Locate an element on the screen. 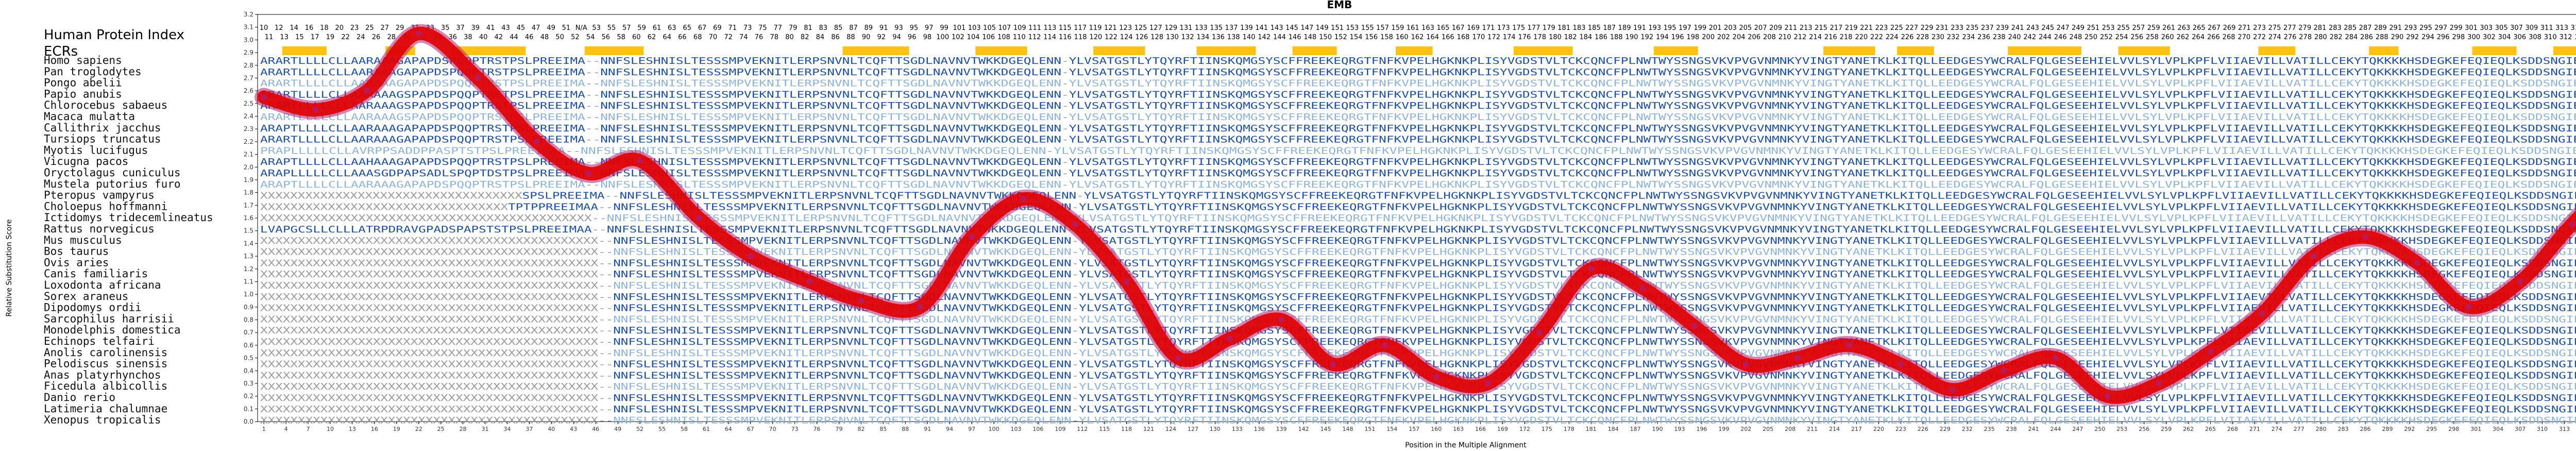  hpi-number: 70 is located at coordinates (713, 37).